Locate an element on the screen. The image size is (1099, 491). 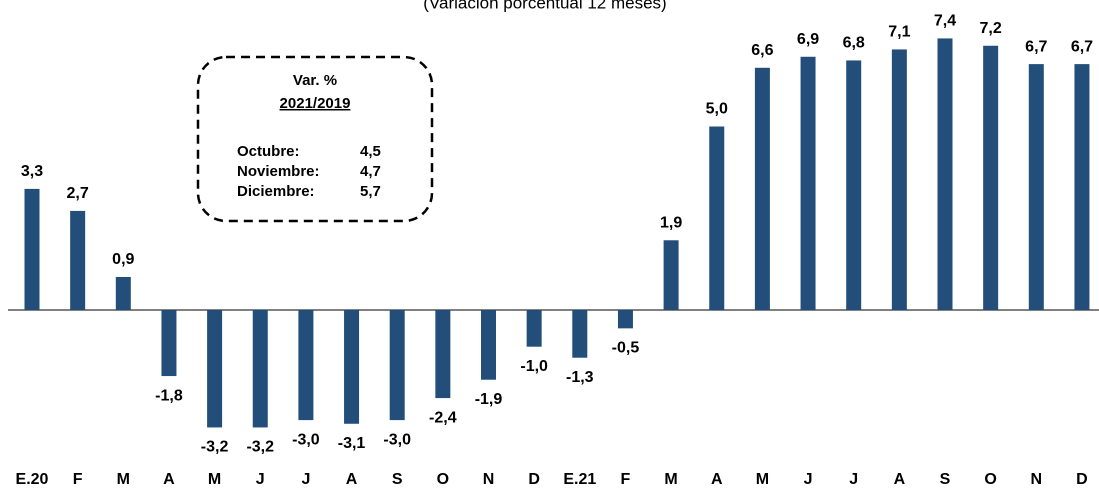
value-label: 7,4 is located at coordinates (945, 21).